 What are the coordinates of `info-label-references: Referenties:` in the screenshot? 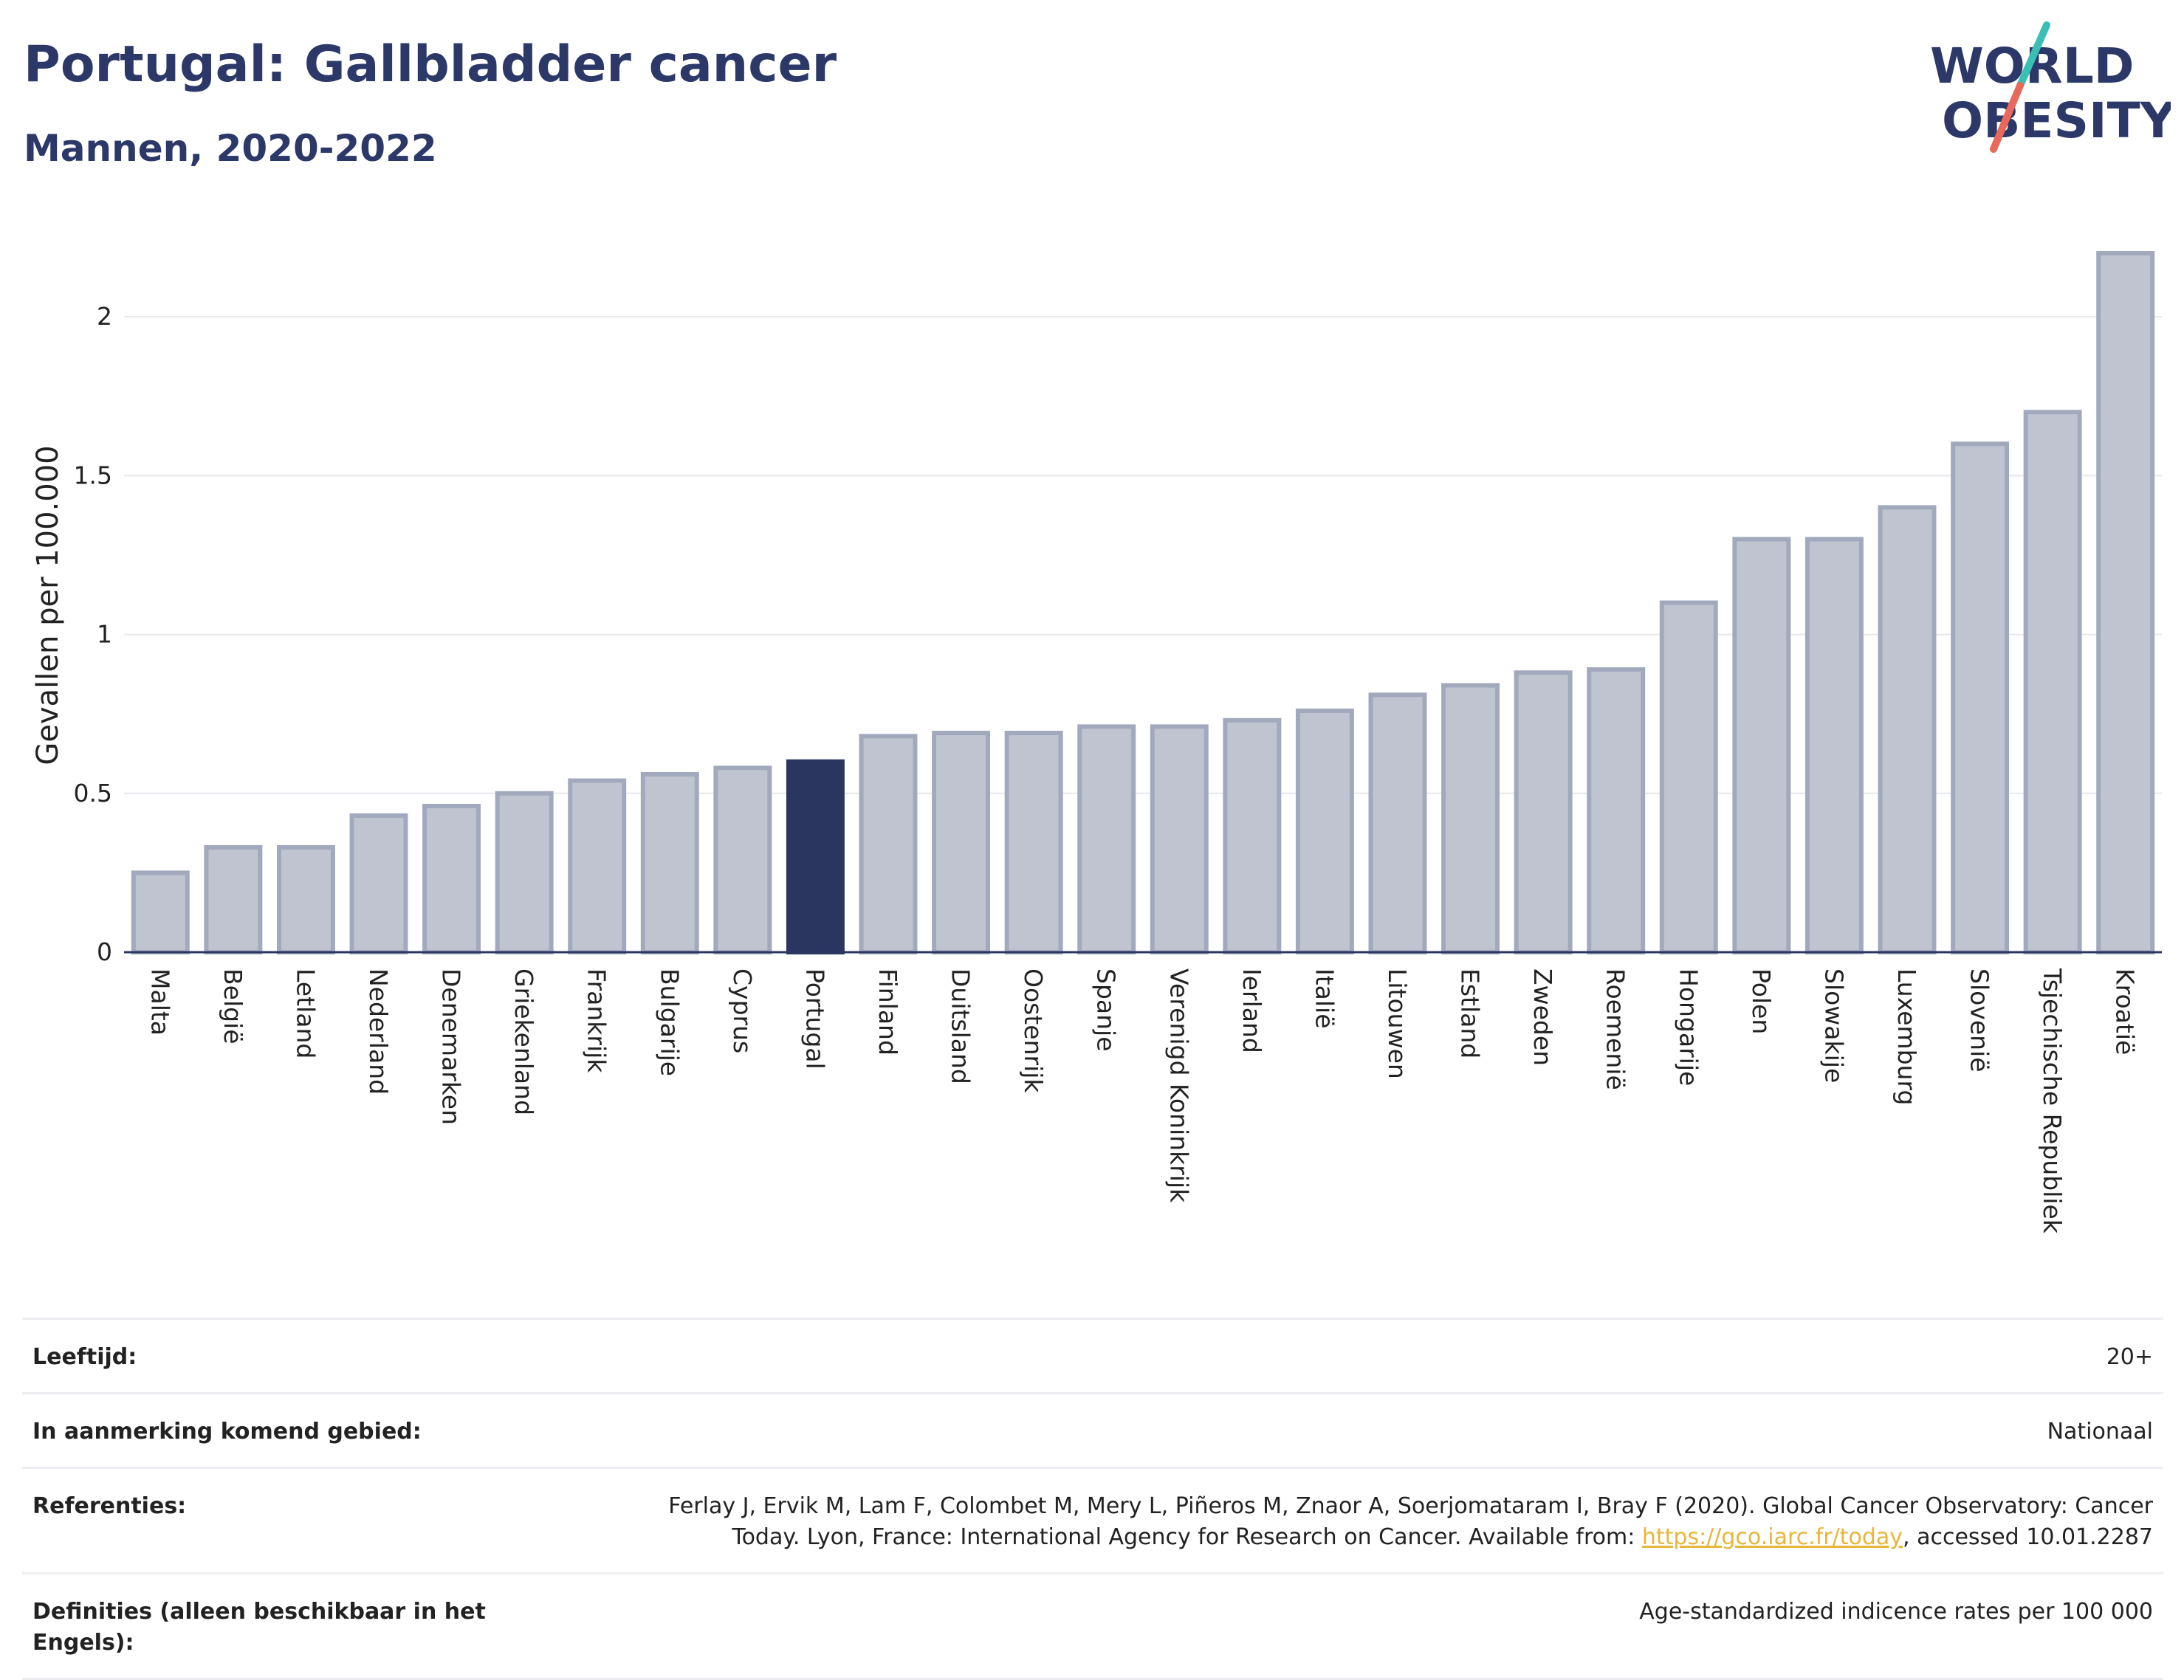 It's located at (110, 1506).